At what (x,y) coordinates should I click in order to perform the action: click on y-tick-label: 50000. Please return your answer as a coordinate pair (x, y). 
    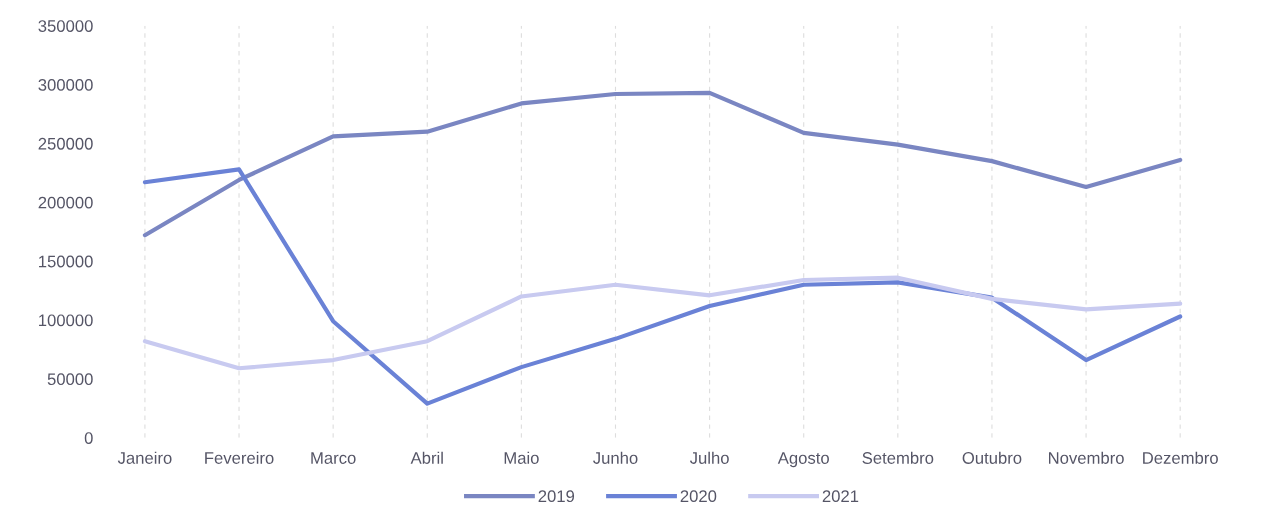
    Looking at the image, I should click on (70, 379).